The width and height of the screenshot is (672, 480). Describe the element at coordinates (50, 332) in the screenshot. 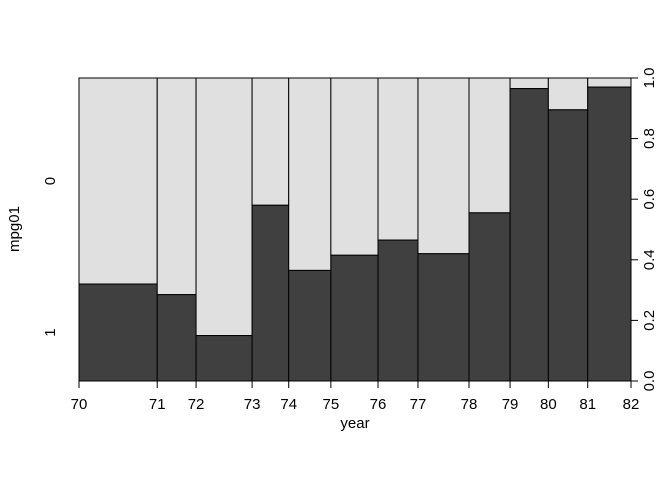

I see `left-y-category-label: 1` at that location.